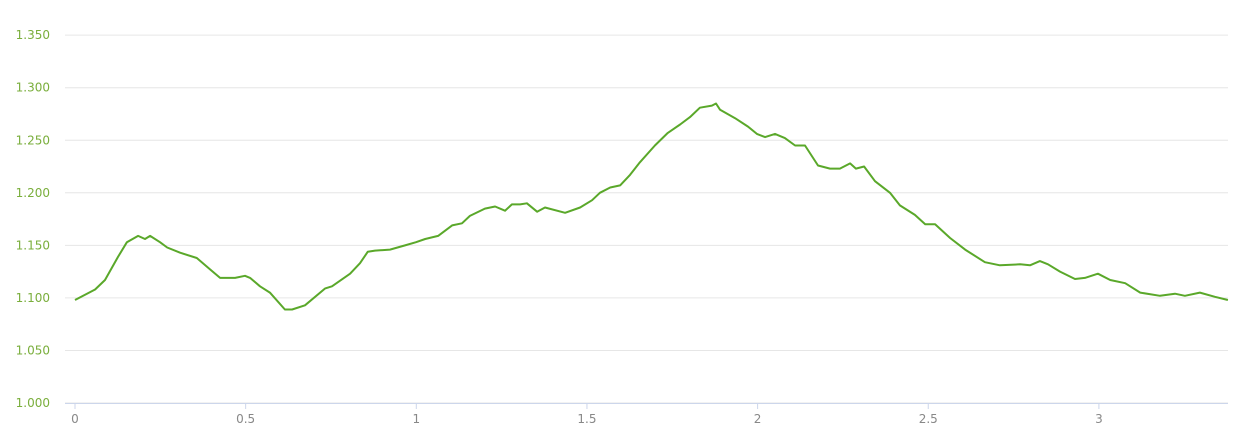 Image resolution: width=1247 pixels, height=441 pixels. Describe the element at coordinates (758, 419) in the screenshot. I see `x-tick-label: 2` at that location.